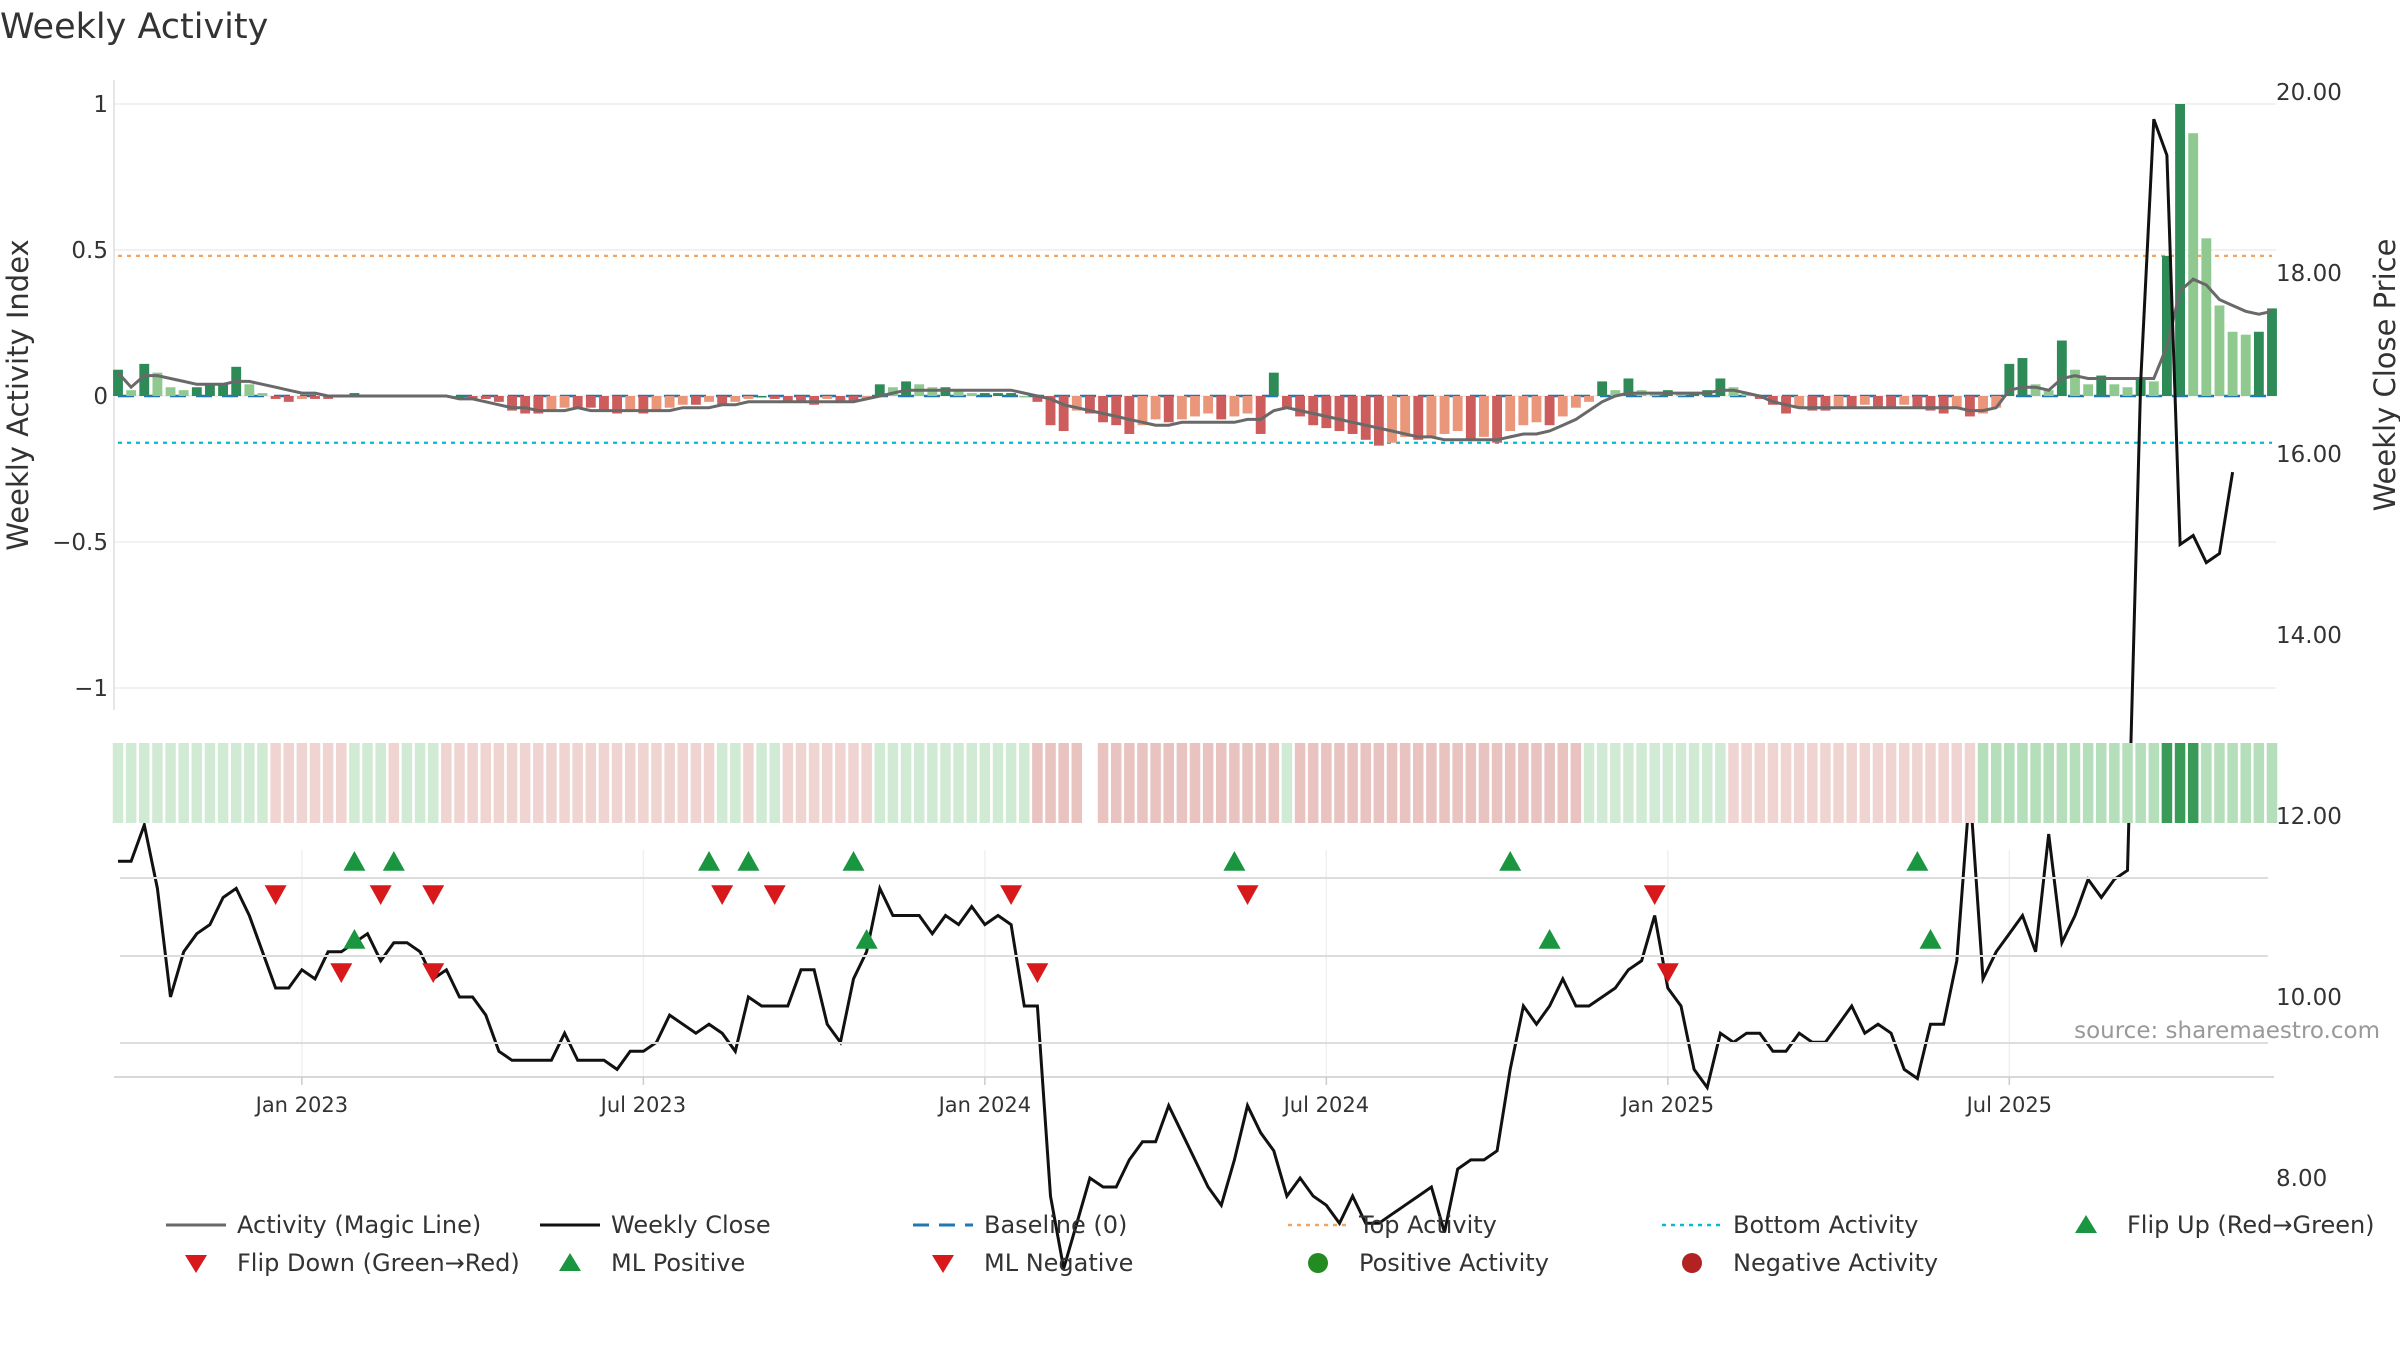  Describe the element at coordinates (2309, 817) in the screenshot. I see `right-tick-label: 12.00` at that location.